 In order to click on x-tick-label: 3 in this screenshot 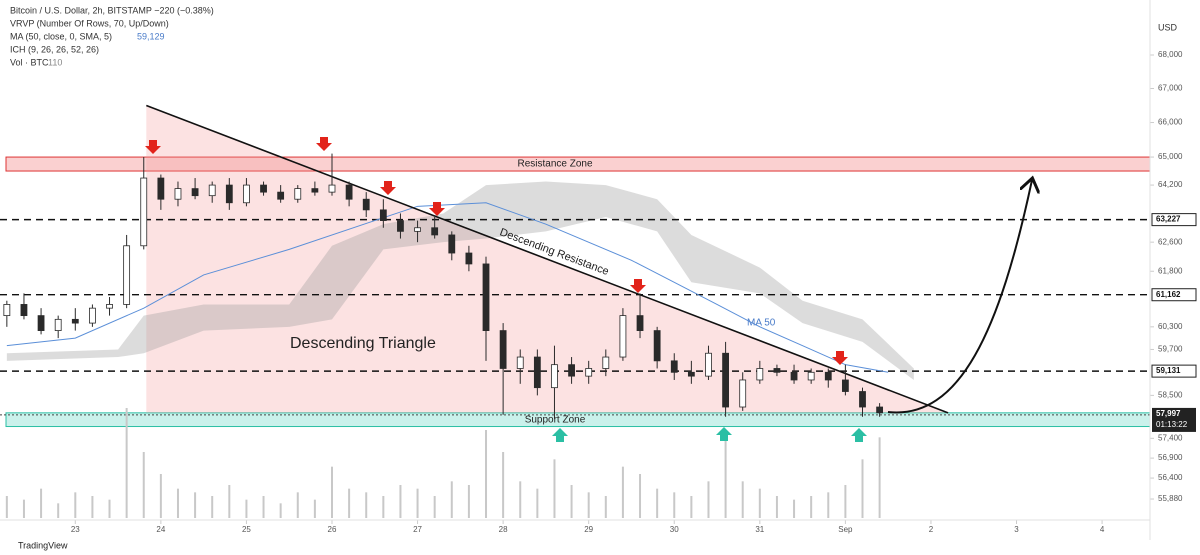, I will do `click(1016, 529)`.